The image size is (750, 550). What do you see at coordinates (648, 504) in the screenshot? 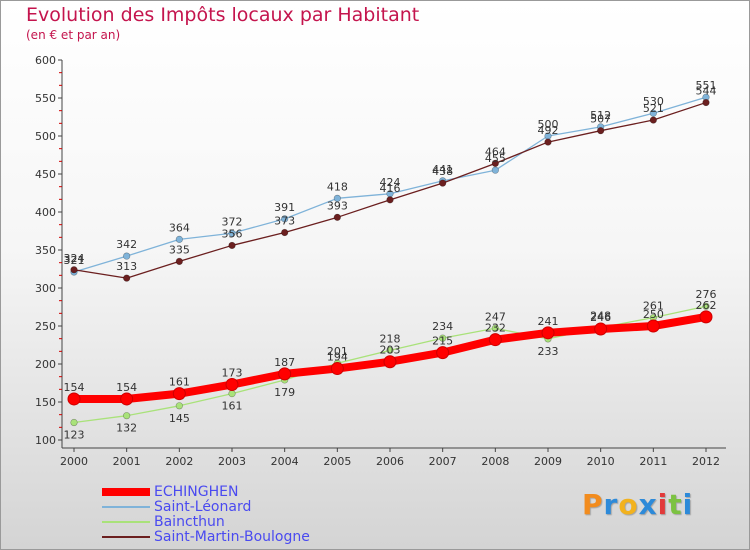
I see `logo-letter: x` at bounding box center [648, 504].